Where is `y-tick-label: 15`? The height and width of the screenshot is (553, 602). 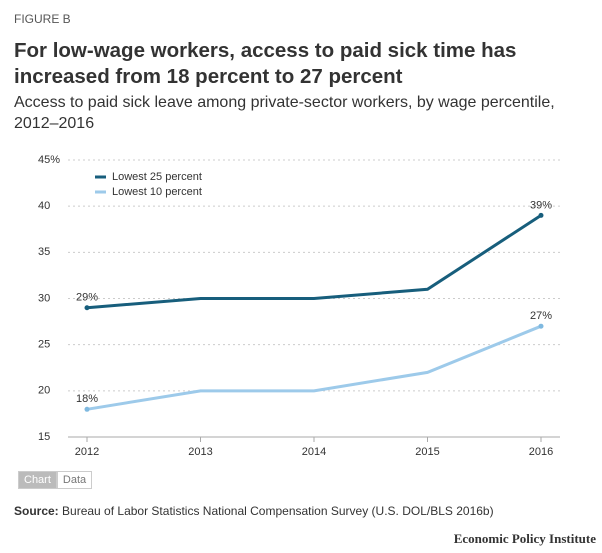
y-tick-label: 15 is located at coordinates (44, 437).